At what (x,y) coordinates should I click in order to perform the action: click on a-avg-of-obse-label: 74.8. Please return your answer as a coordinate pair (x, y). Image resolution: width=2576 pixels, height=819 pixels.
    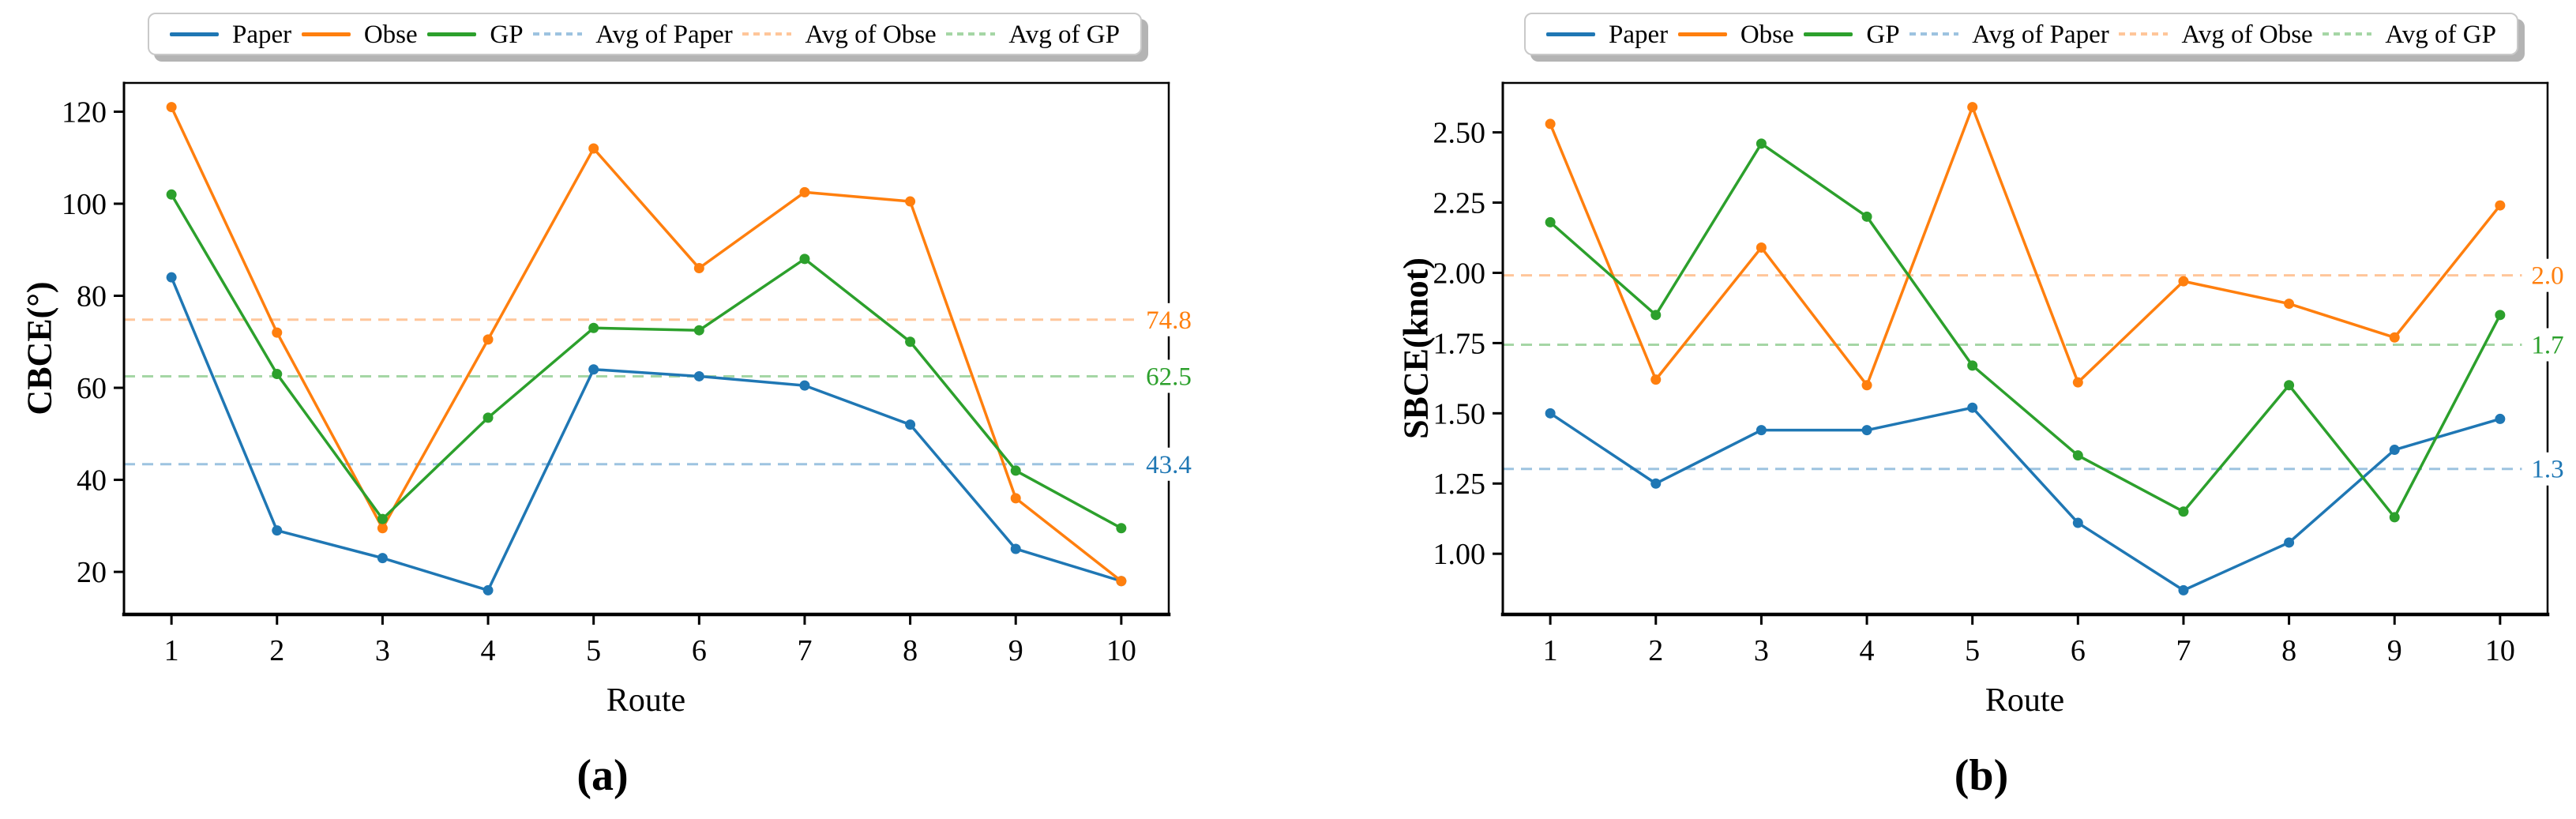
    Looking at the image, I should click on (1169, 320).